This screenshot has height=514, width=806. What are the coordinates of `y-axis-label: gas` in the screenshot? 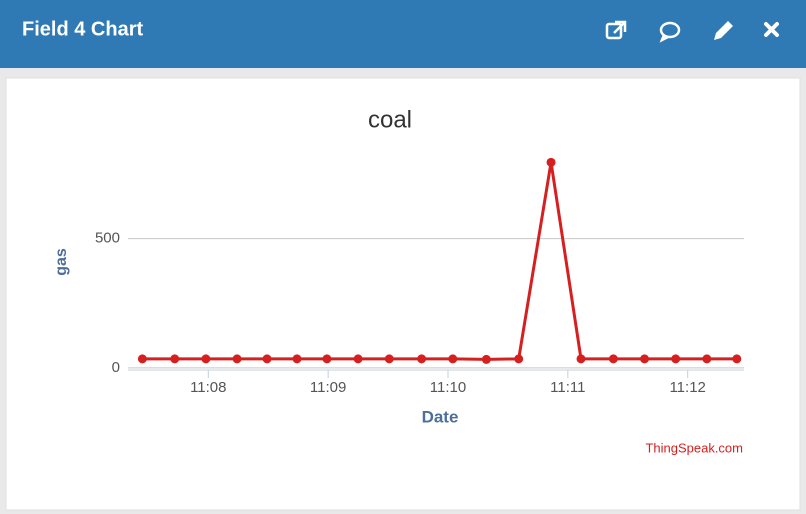 It's located at (61, 262).